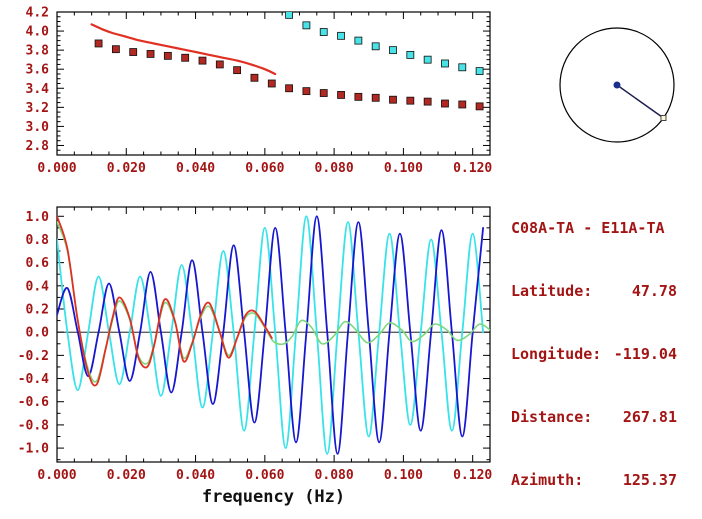 The image size is (702, 519). I want to click on azimuth-value: 125.37, so click(649, 480).